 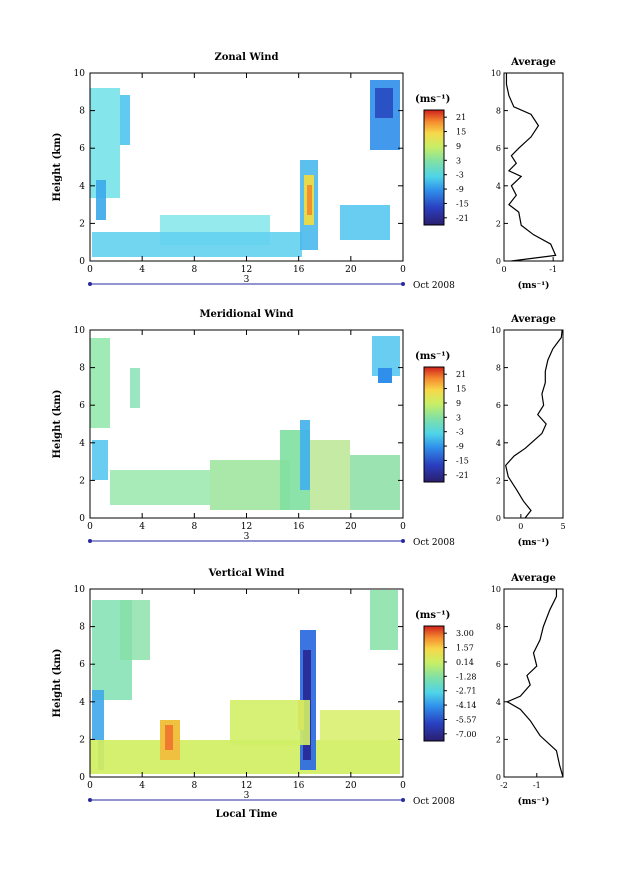 What do you see at coordinates (461, 374) in the screenshot?
I see `colorbar-tick-label: 21` at bounding box center [461, 374].